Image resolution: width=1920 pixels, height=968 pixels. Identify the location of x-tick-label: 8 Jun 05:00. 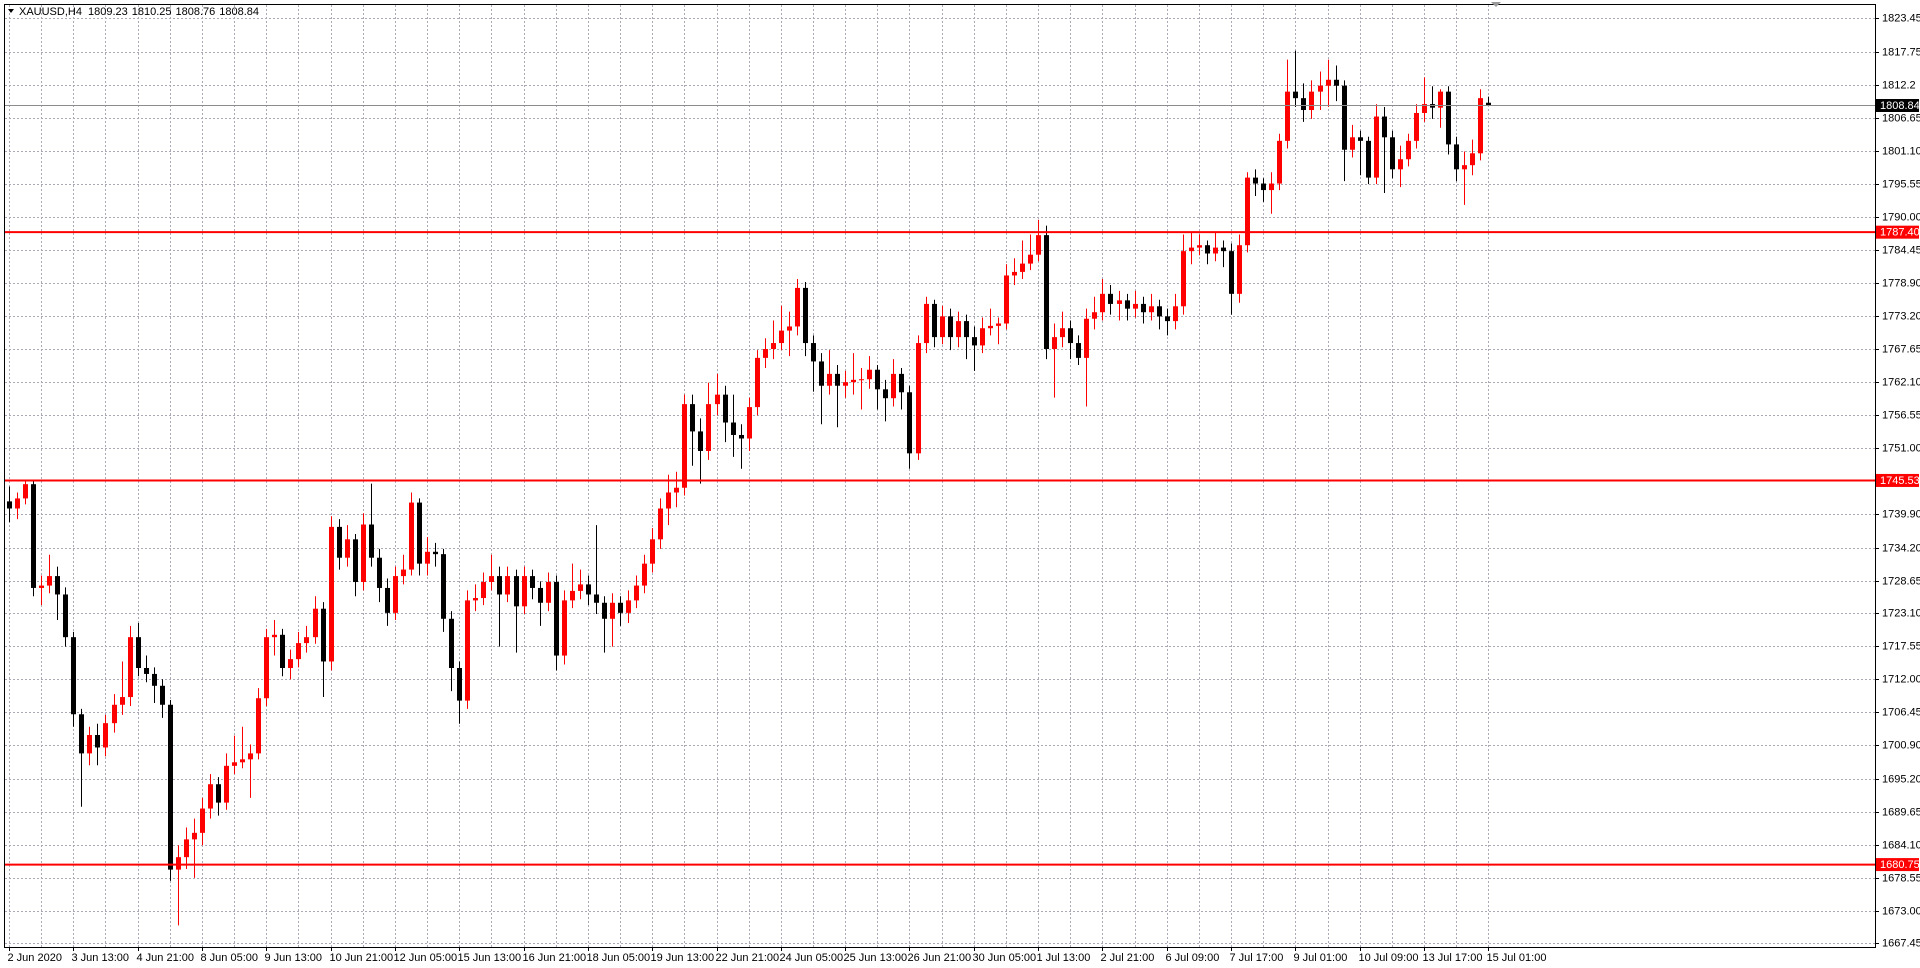
(230, 958).